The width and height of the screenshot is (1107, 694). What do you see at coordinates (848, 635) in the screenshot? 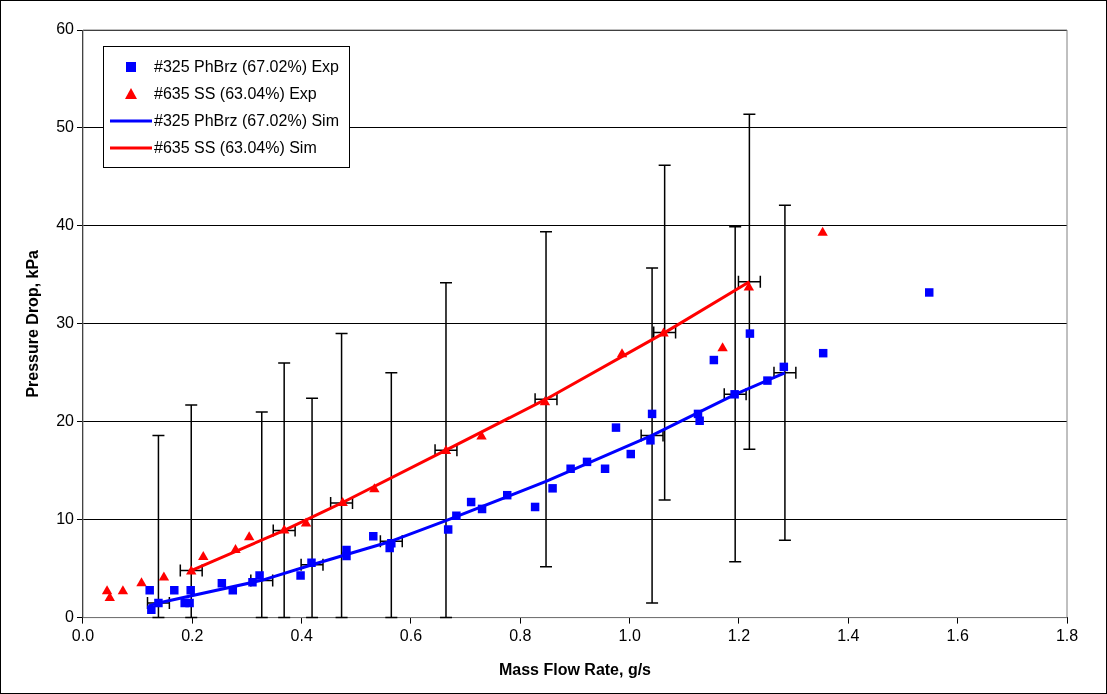
I see `x-tick-label: 1.4` at bounding box center [848, 635].